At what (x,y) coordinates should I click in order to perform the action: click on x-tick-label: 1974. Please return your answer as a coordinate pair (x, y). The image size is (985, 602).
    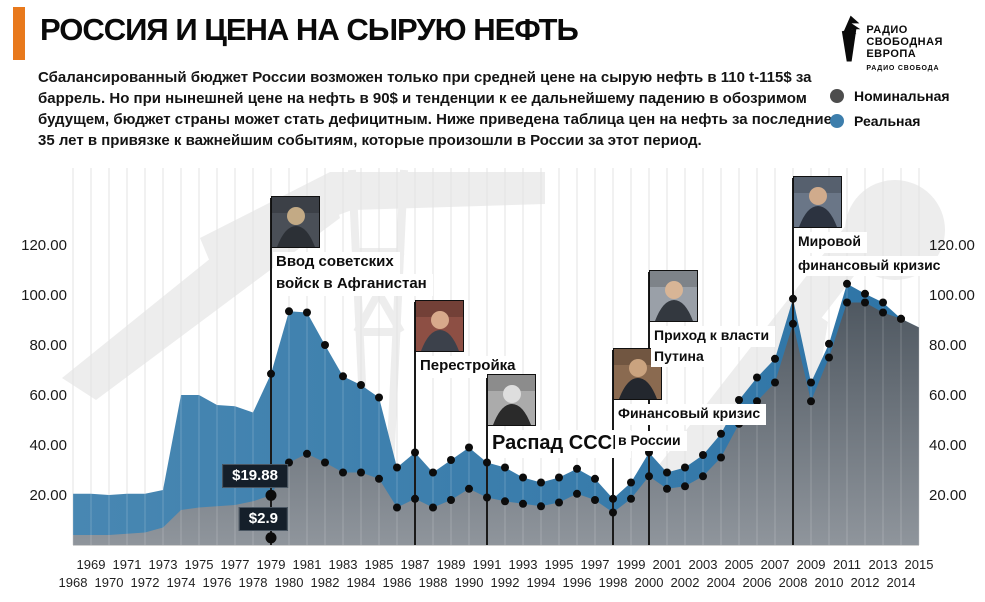
    Looking at the image, I should click on (181, 582).